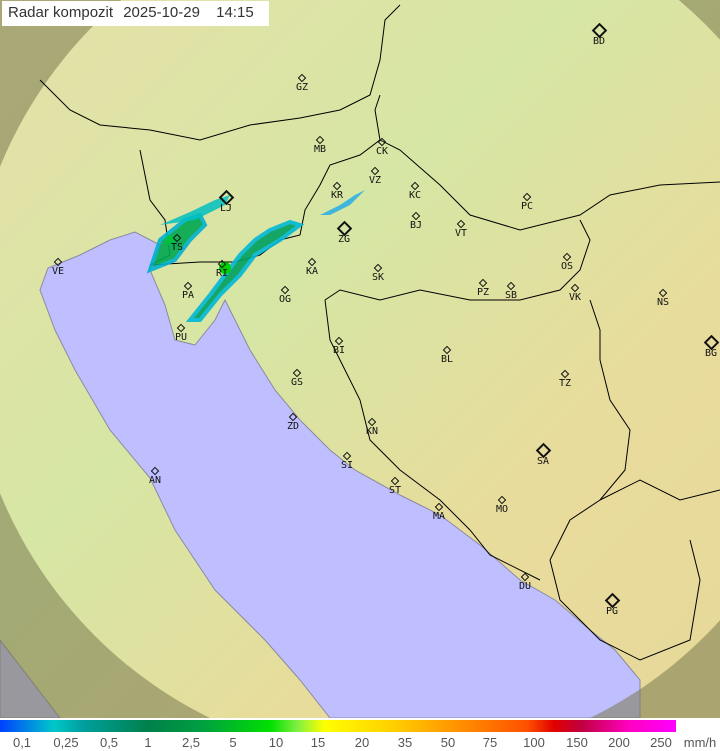 The image size is (720, 751). What do you see at coordinates (276, 742) in the screenshot?
I see `legend-label: 10` at bounding box center [276, 742].